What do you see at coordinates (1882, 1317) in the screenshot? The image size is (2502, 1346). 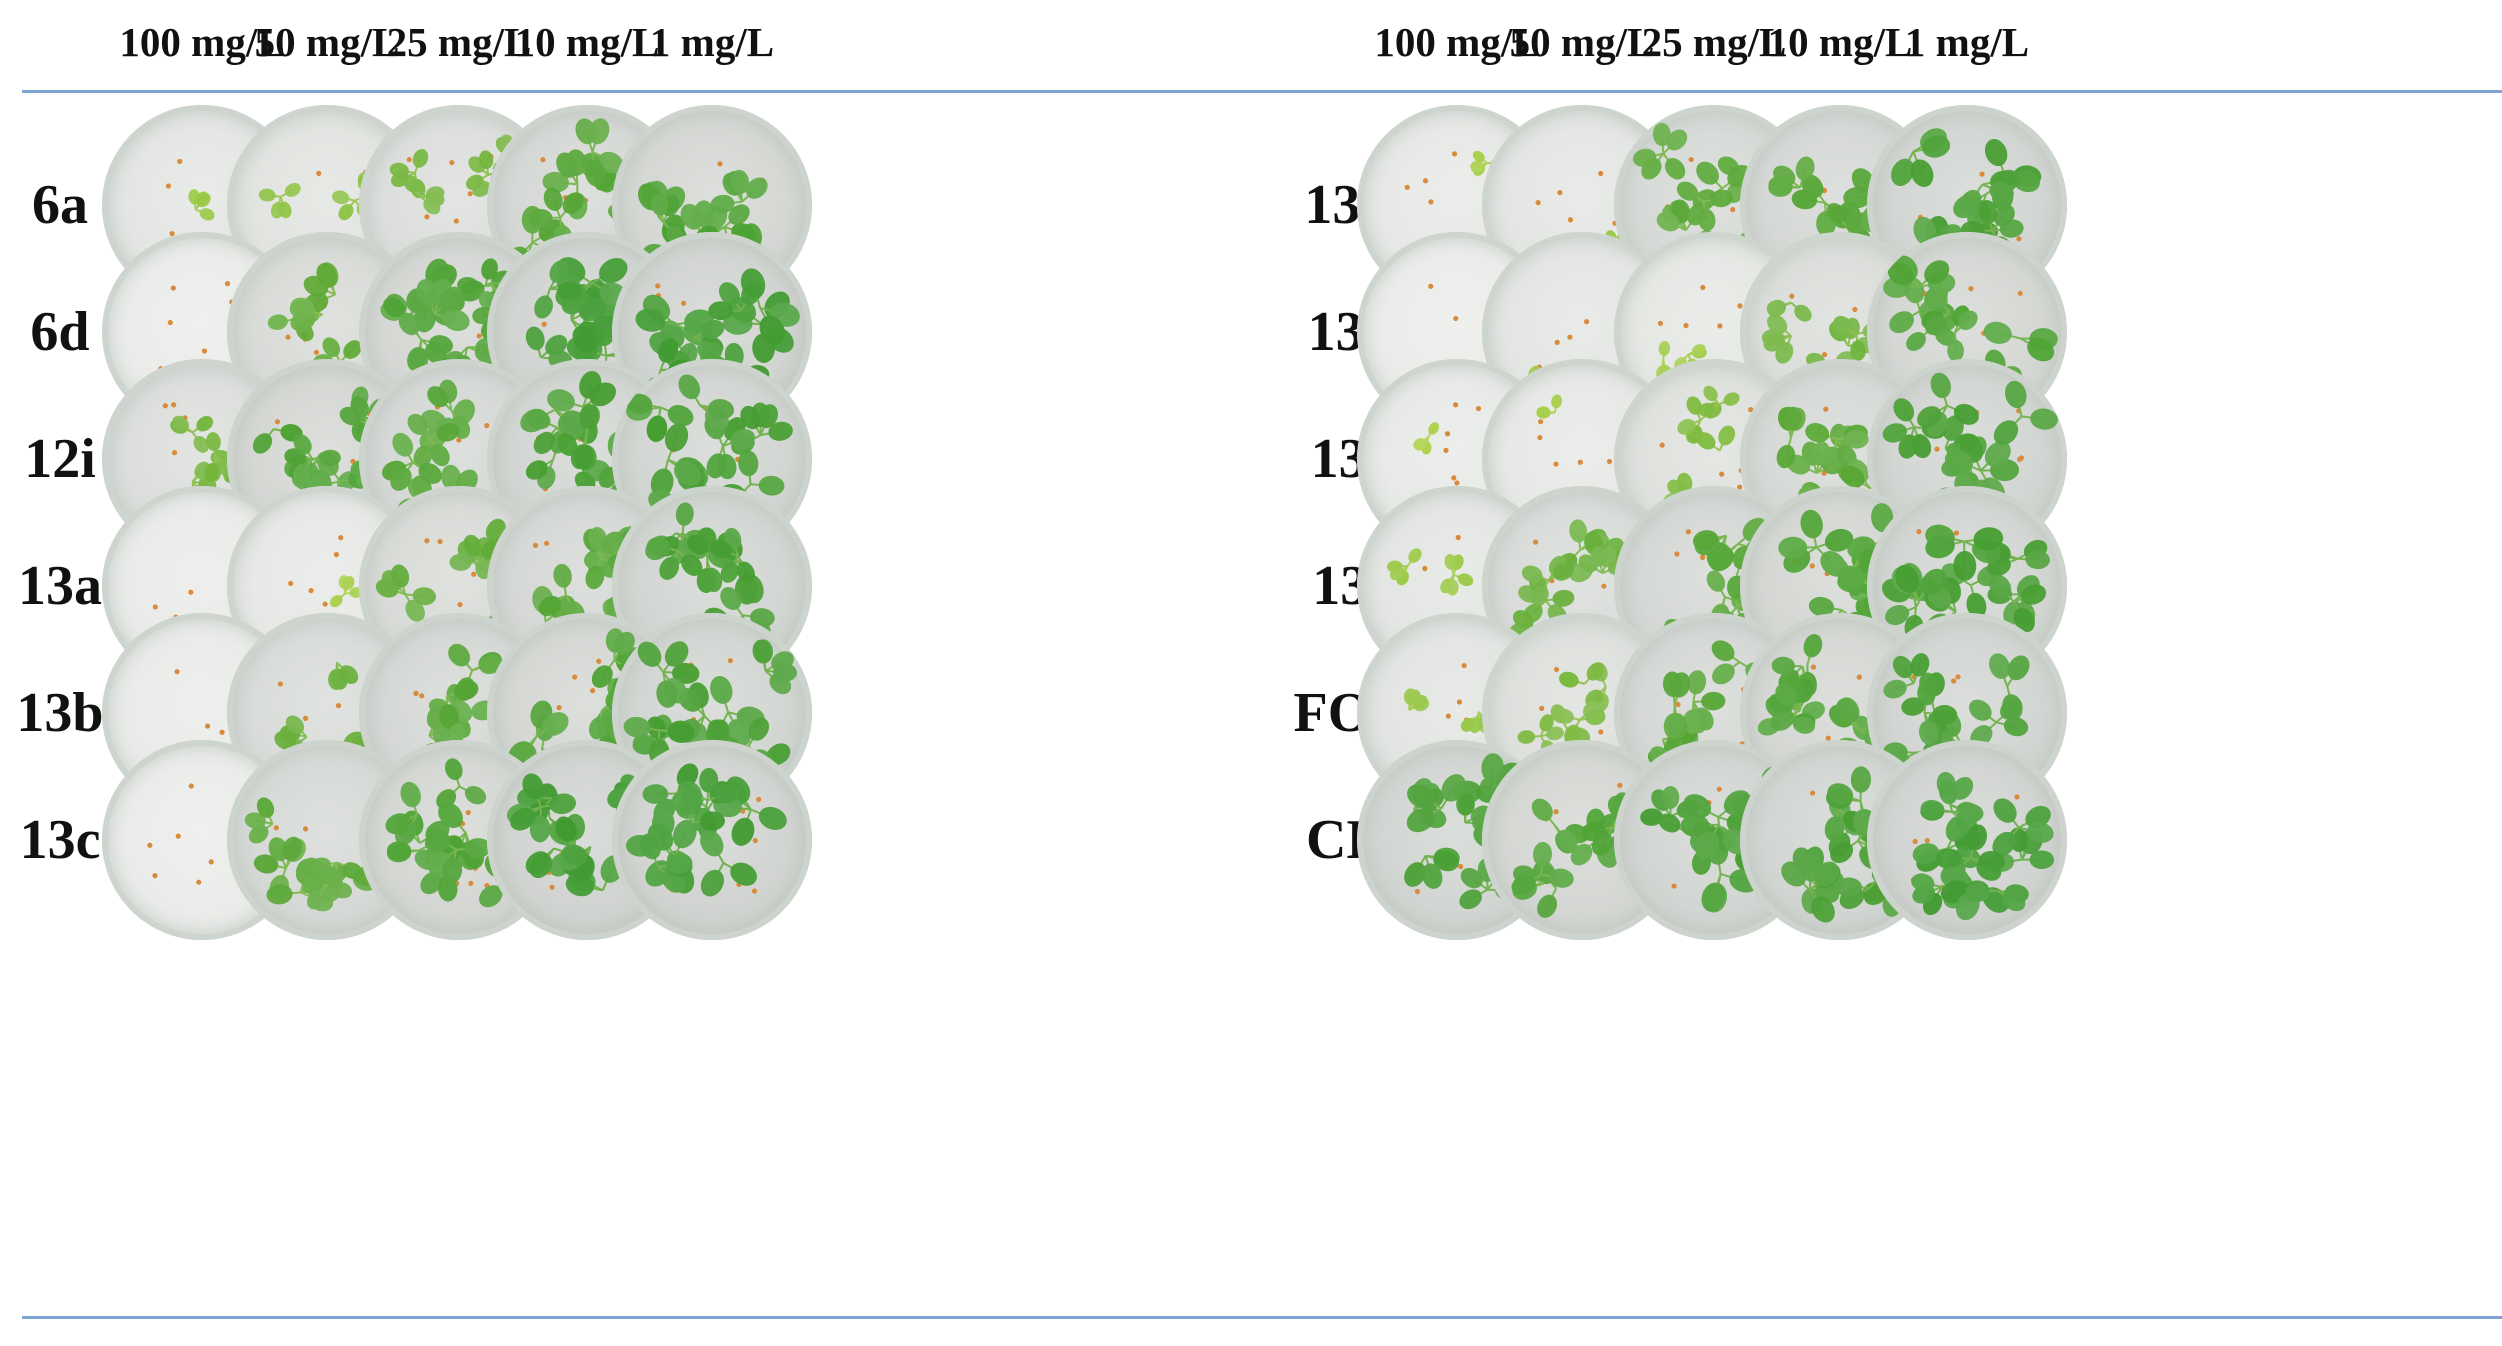 I see `bottom-rule` at bounding box center [1882, 1317].